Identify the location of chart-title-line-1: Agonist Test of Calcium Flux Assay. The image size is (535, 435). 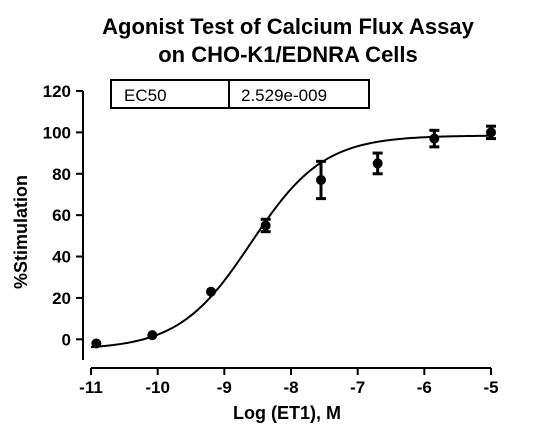
(288, 26).